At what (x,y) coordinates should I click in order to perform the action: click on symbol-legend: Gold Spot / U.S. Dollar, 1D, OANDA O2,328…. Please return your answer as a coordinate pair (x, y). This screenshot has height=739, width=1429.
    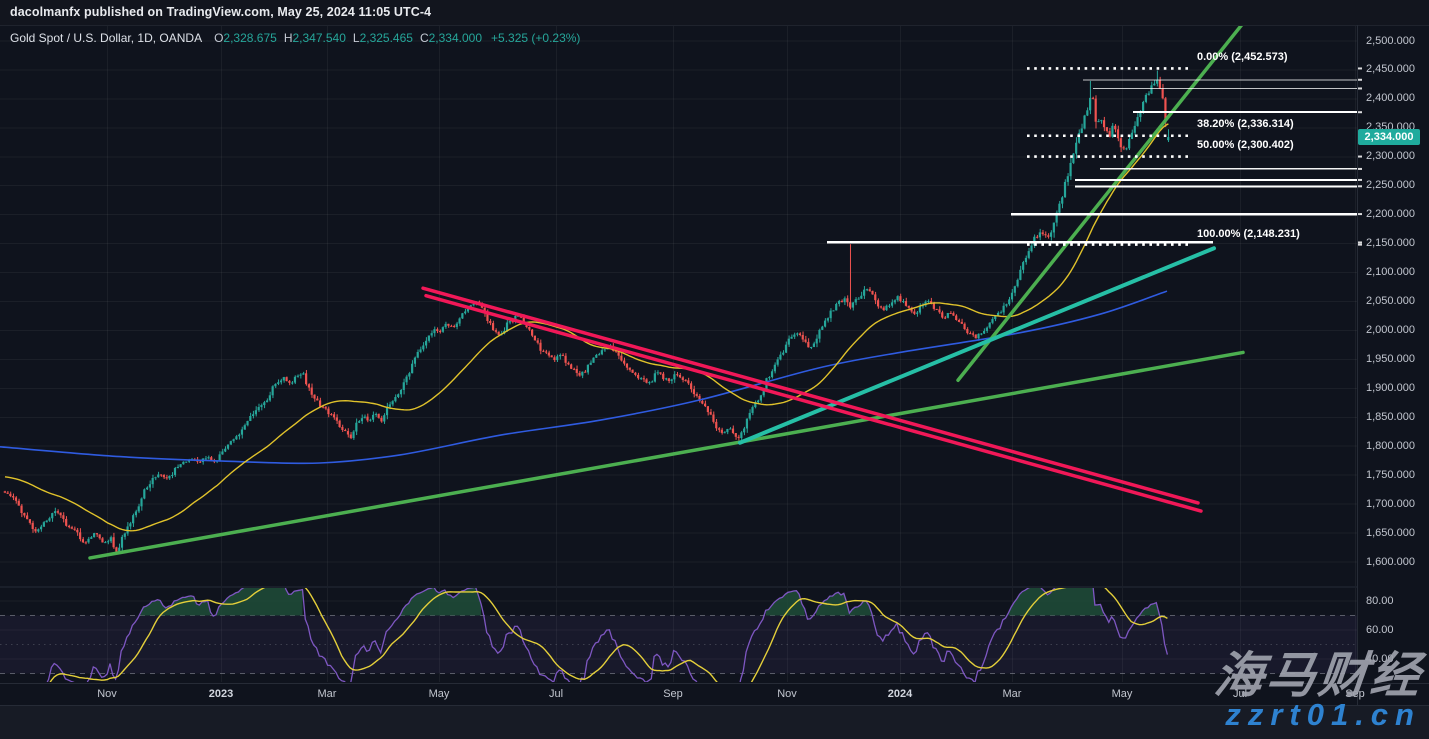
    Looking at the image, I should click on (295, 38).